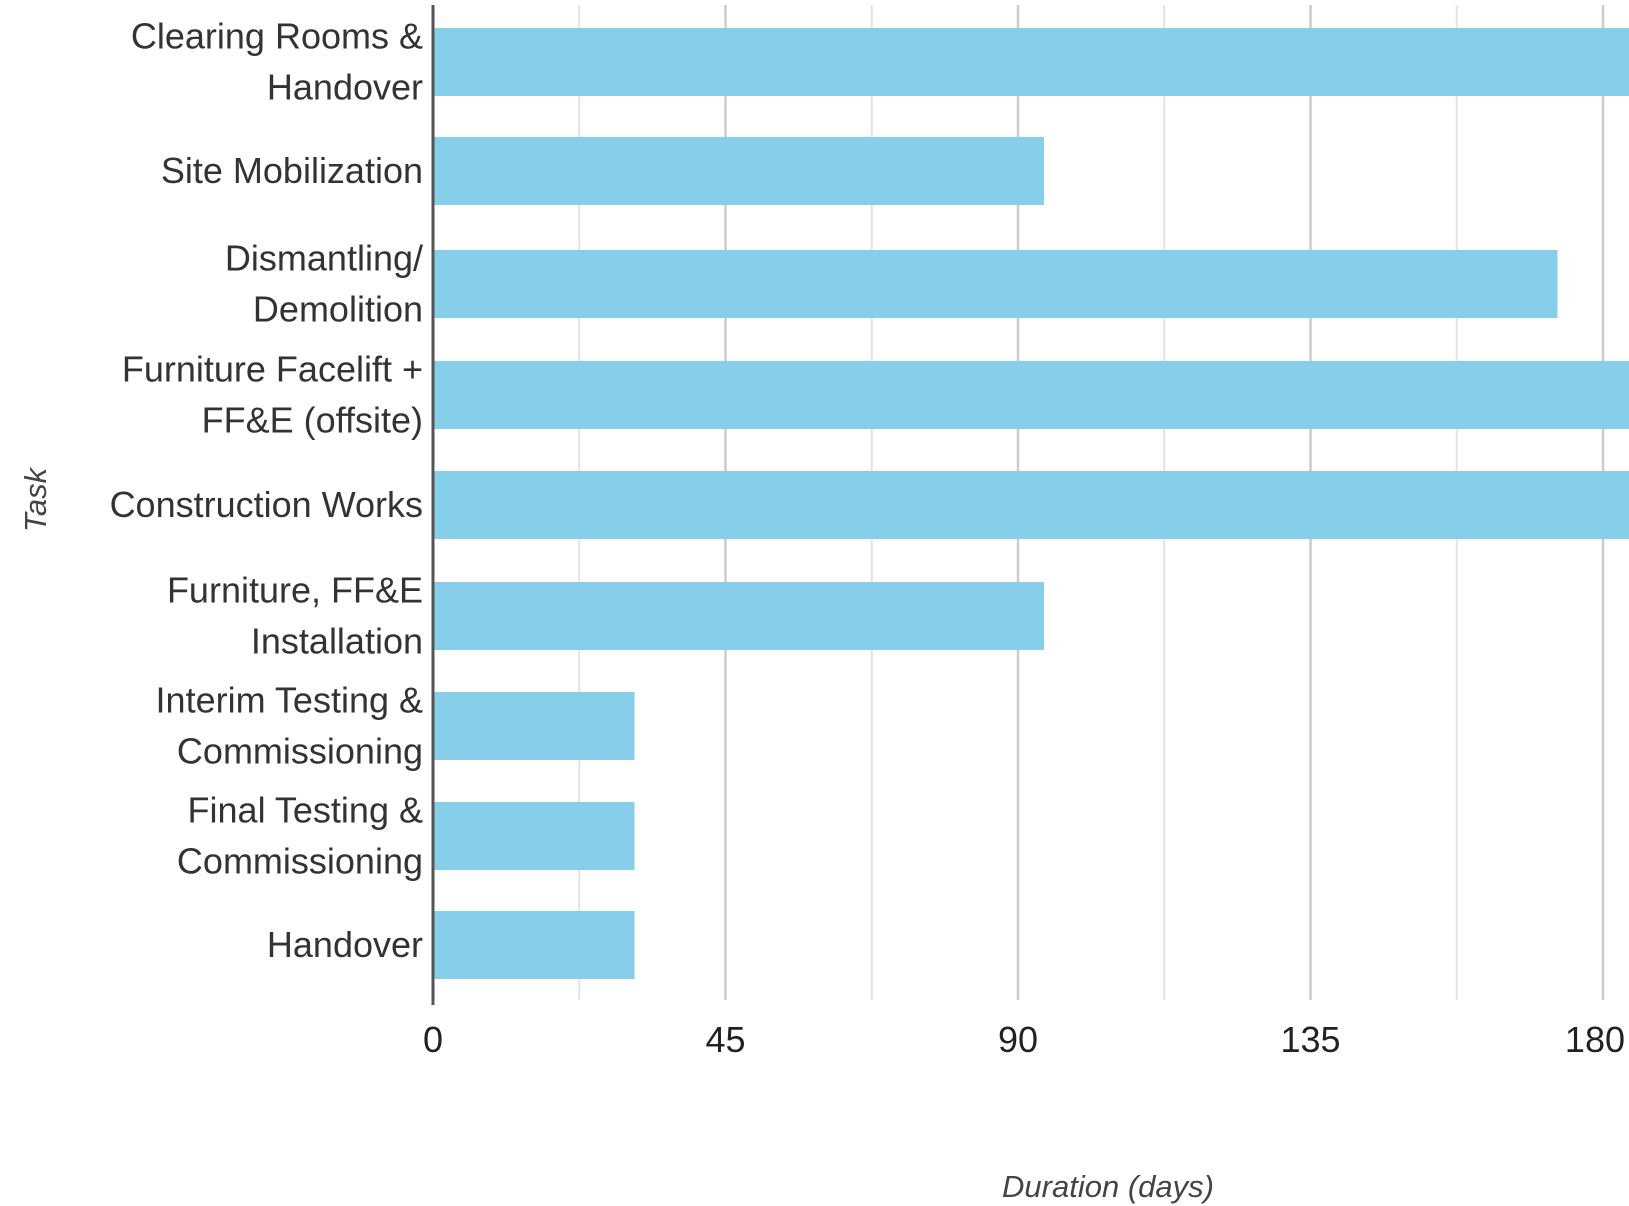 The image size is (1629, 1206). What do you see at coordinates (305, 810) in the screenshot?
I see `category-label: Final Testing &` at bounding box center [305, 810].